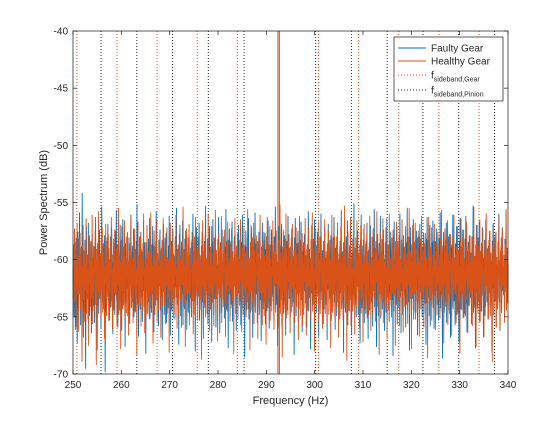 This screenshot has height=425, width=560. Describe the element at coordinates (61, 89) in the screenshot. I see `y-tick-label--45: -45` at that location.